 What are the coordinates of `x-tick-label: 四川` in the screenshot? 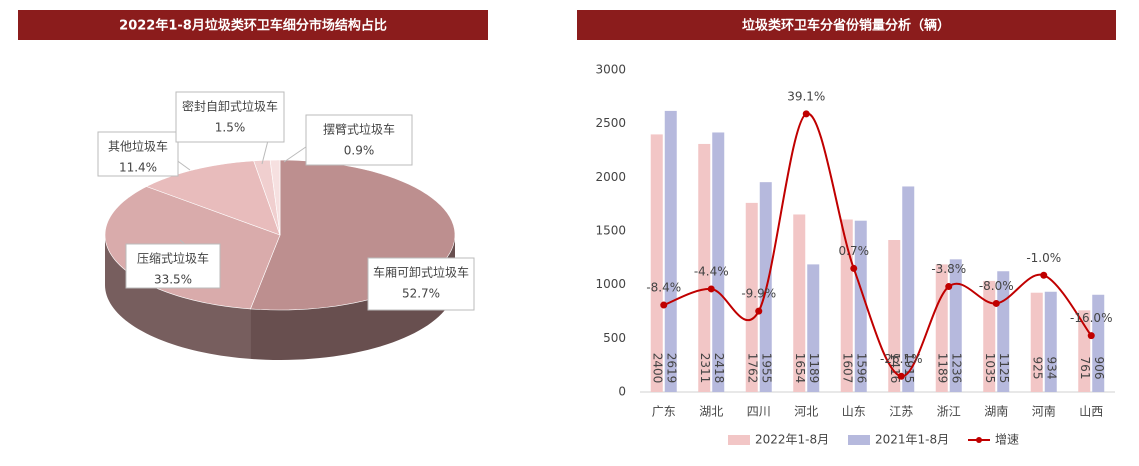 It's located at (759, 412).